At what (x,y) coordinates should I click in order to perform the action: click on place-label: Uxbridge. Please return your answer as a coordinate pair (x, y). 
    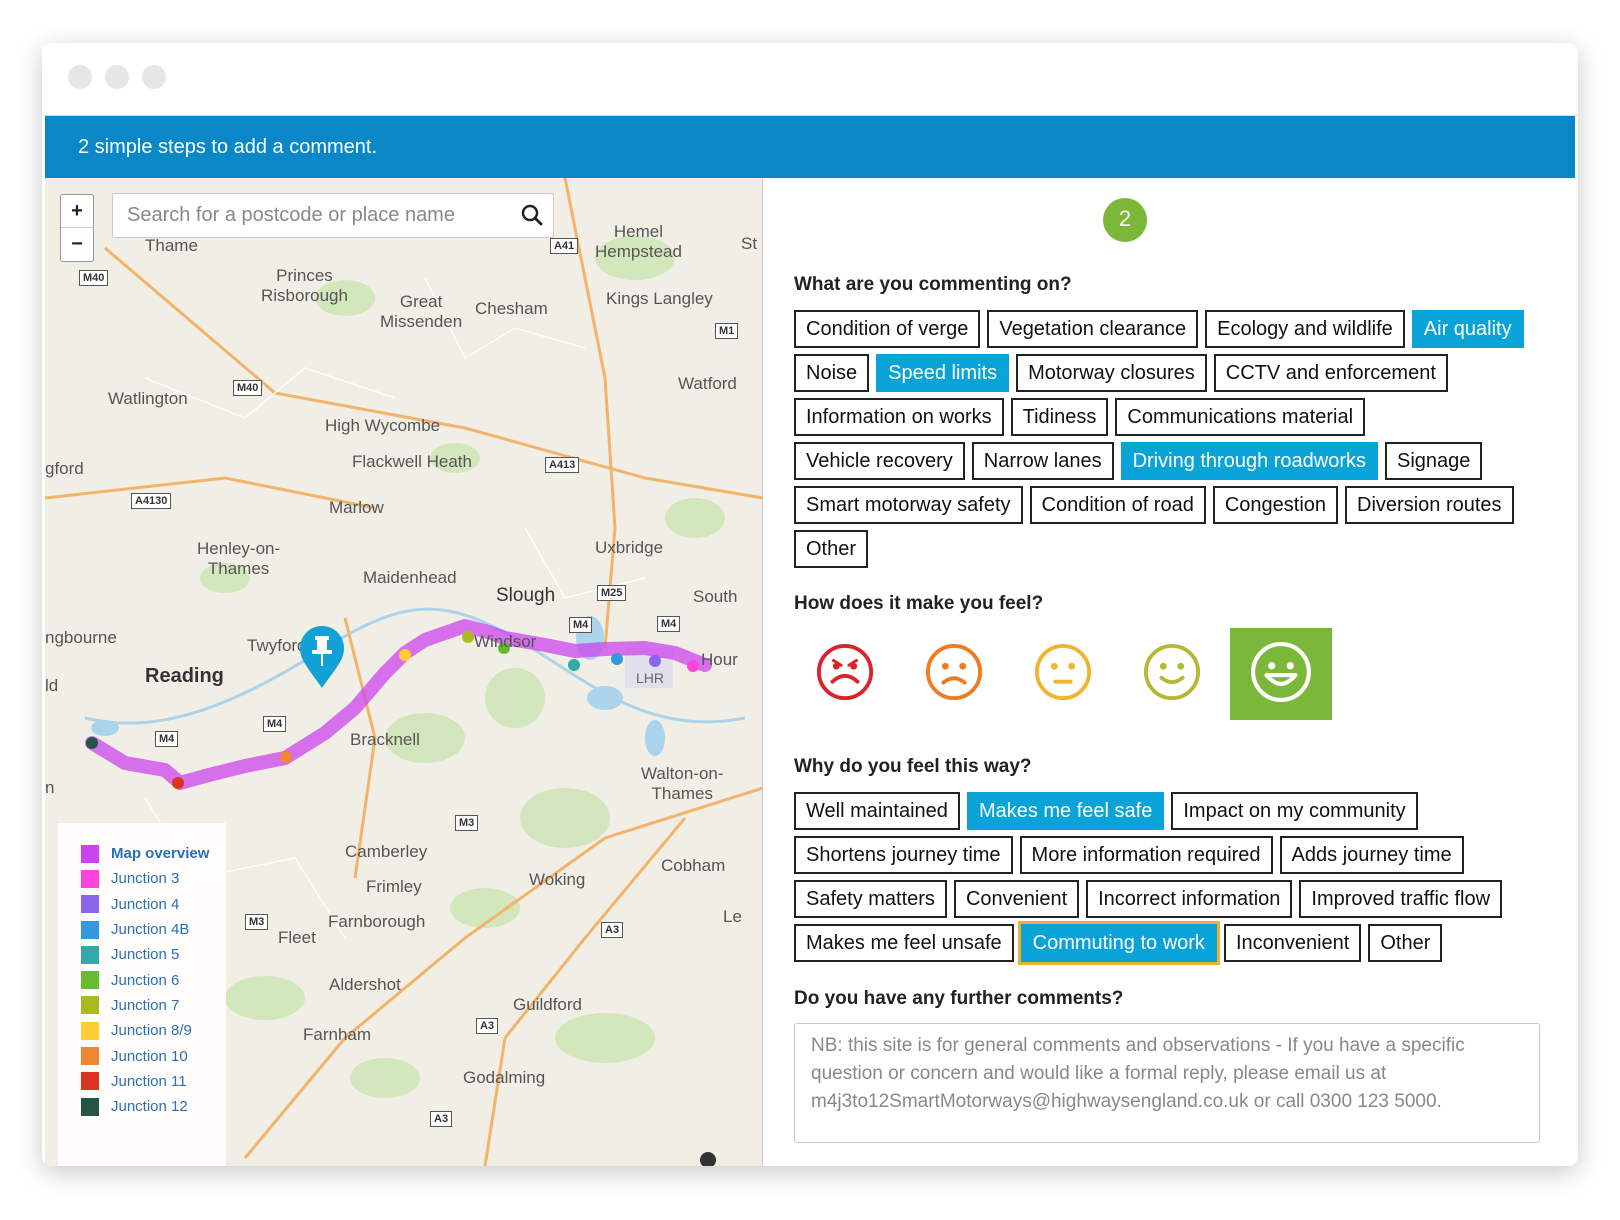
    Looking at the image, I should click on (629, 547).